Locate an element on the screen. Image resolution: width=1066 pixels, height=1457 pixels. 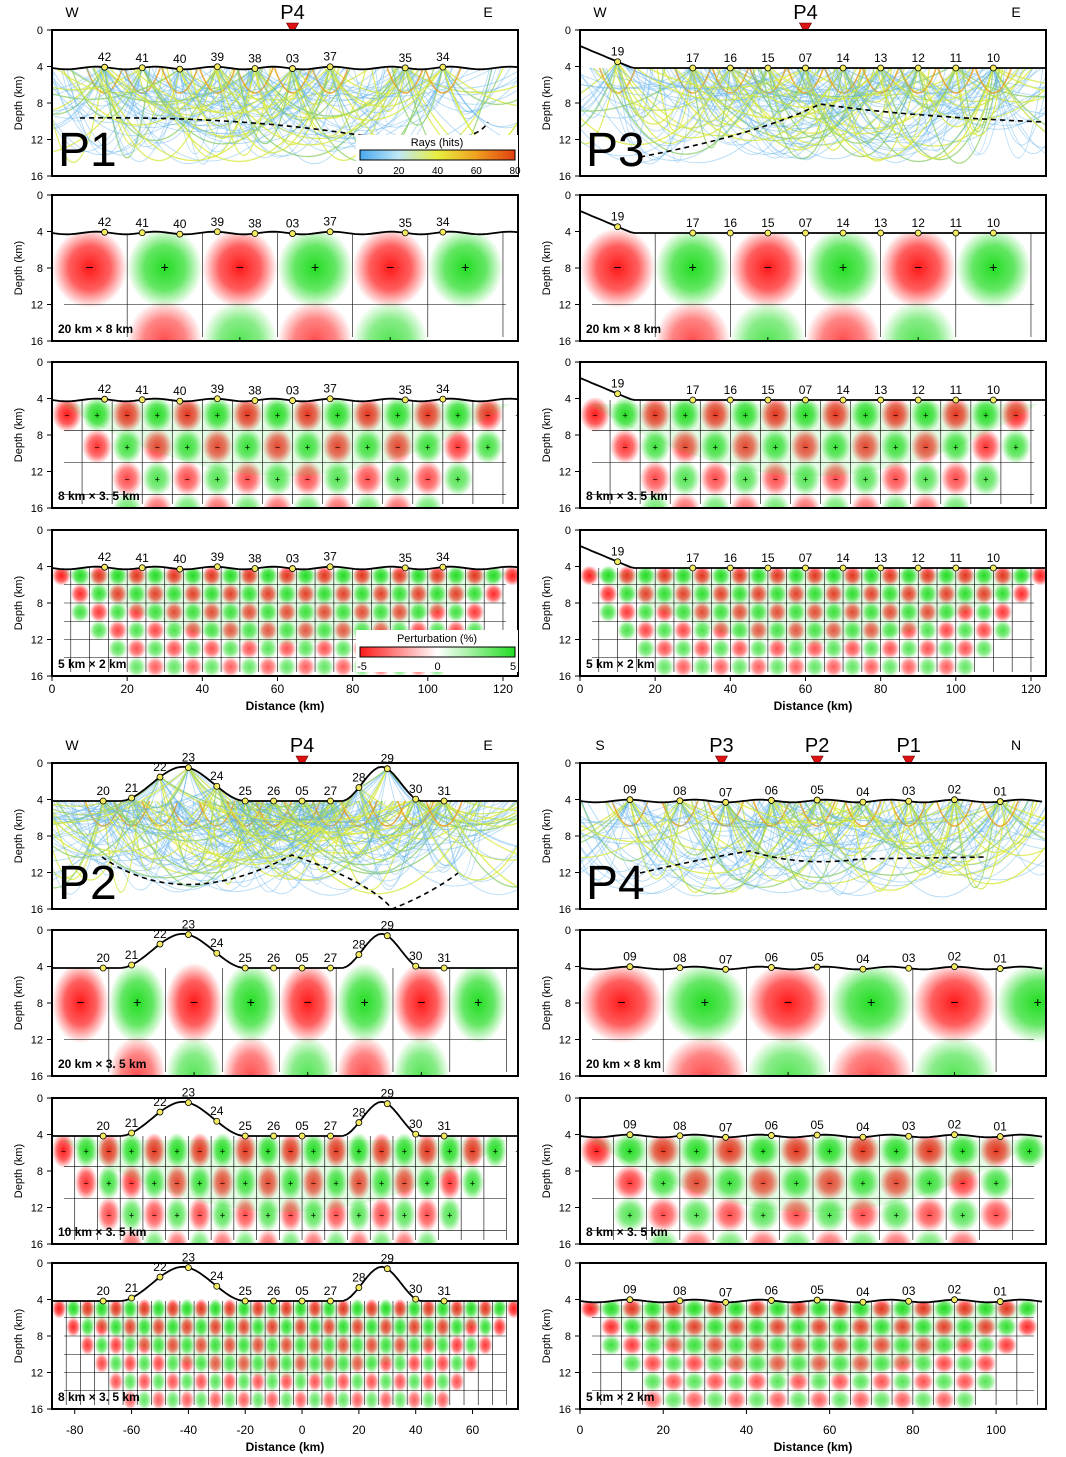
depth-tick-label: 0 is located at coordinates (40, 531).